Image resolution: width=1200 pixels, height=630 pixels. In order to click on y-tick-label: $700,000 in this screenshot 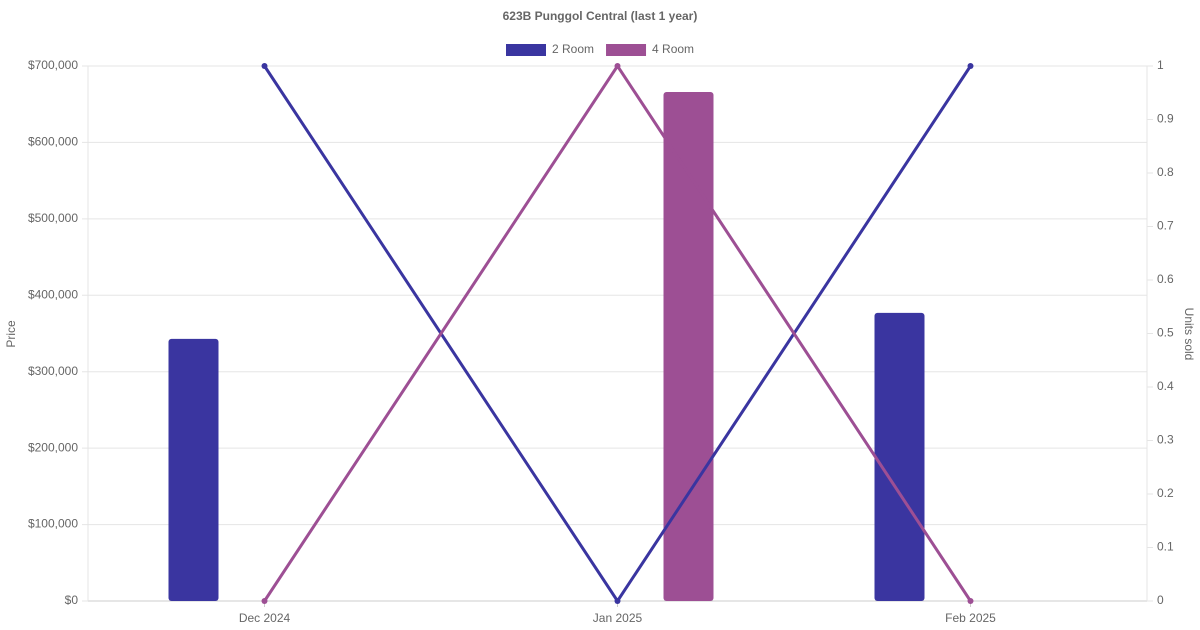, I will do `click(53, 65)`.